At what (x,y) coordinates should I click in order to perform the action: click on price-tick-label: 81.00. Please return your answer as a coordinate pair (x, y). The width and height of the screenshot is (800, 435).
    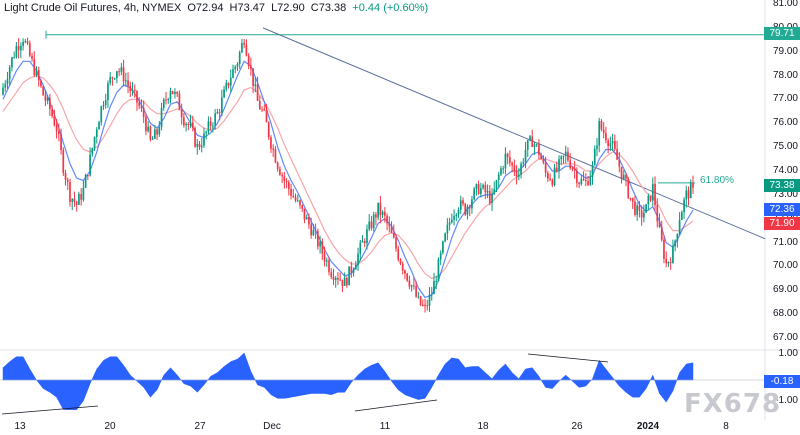
    Looking at the image, I should click on (785, 4).